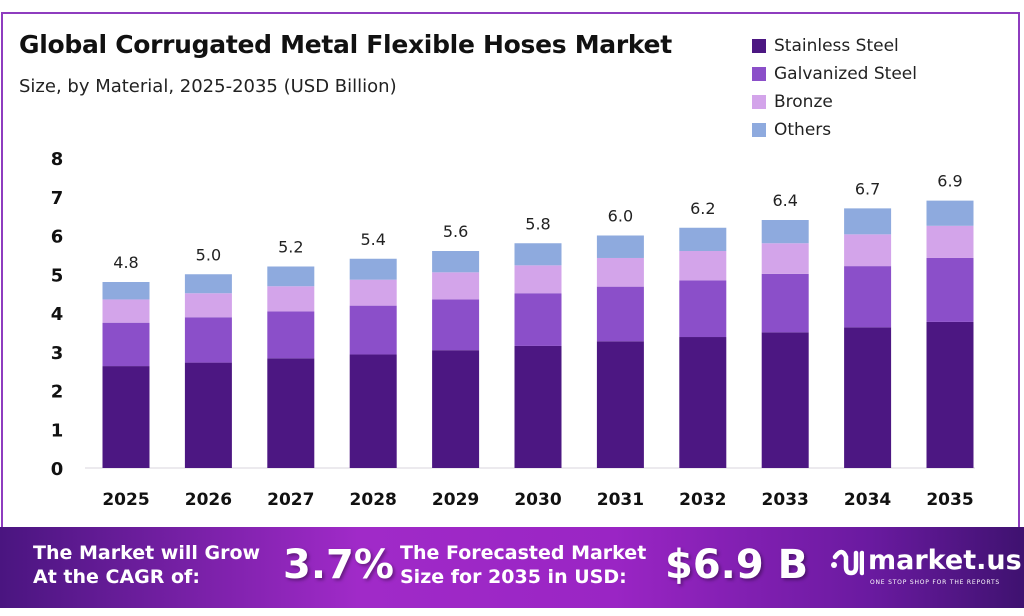 The width and height of the screenshot is (1024, 616). Describe the element at coordinates (338, 565) in the screenshot. I see `cagr-value: 3.7%` at that location.